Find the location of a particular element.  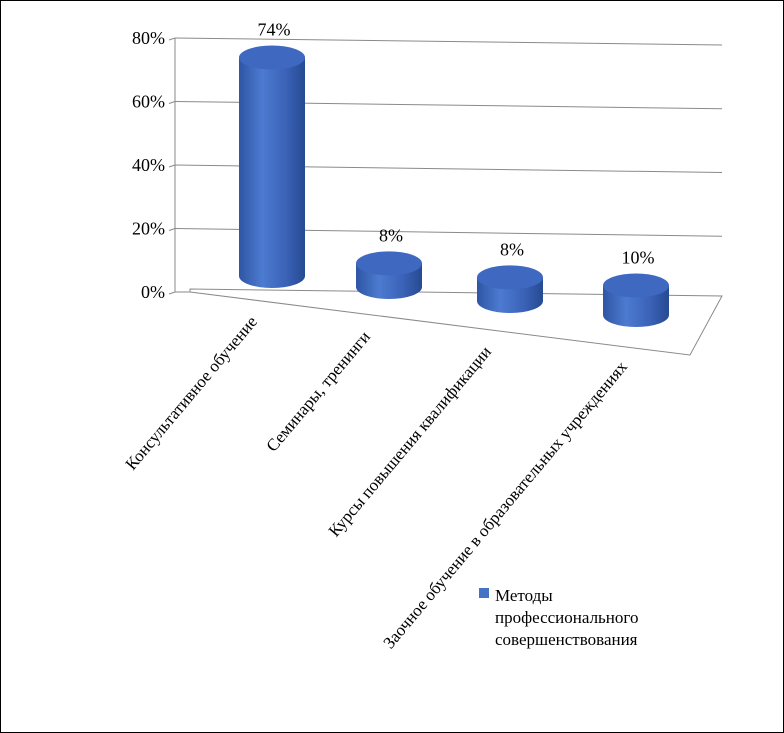

y-tick-label: 0% is located at coordinates (153, 292).